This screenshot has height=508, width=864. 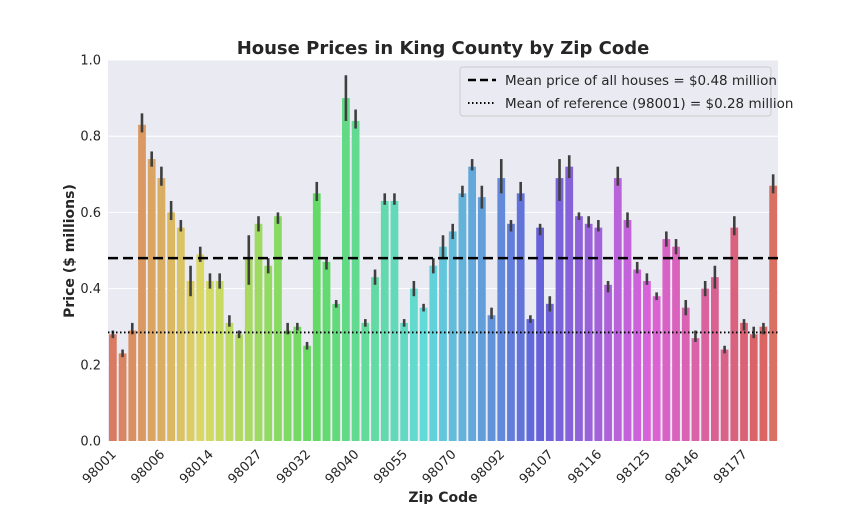 I want to click on x-tick-label: 98001, so click(x=100, y=467).